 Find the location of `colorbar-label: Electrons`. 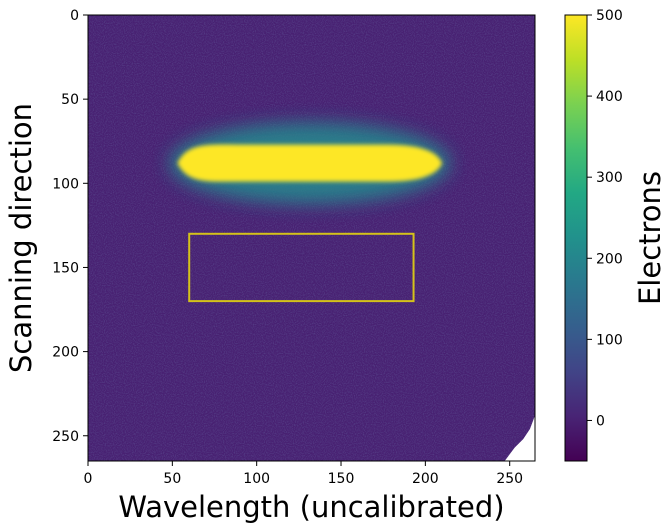

colorbar-label: Electrons is located at coordinates (648, 238).